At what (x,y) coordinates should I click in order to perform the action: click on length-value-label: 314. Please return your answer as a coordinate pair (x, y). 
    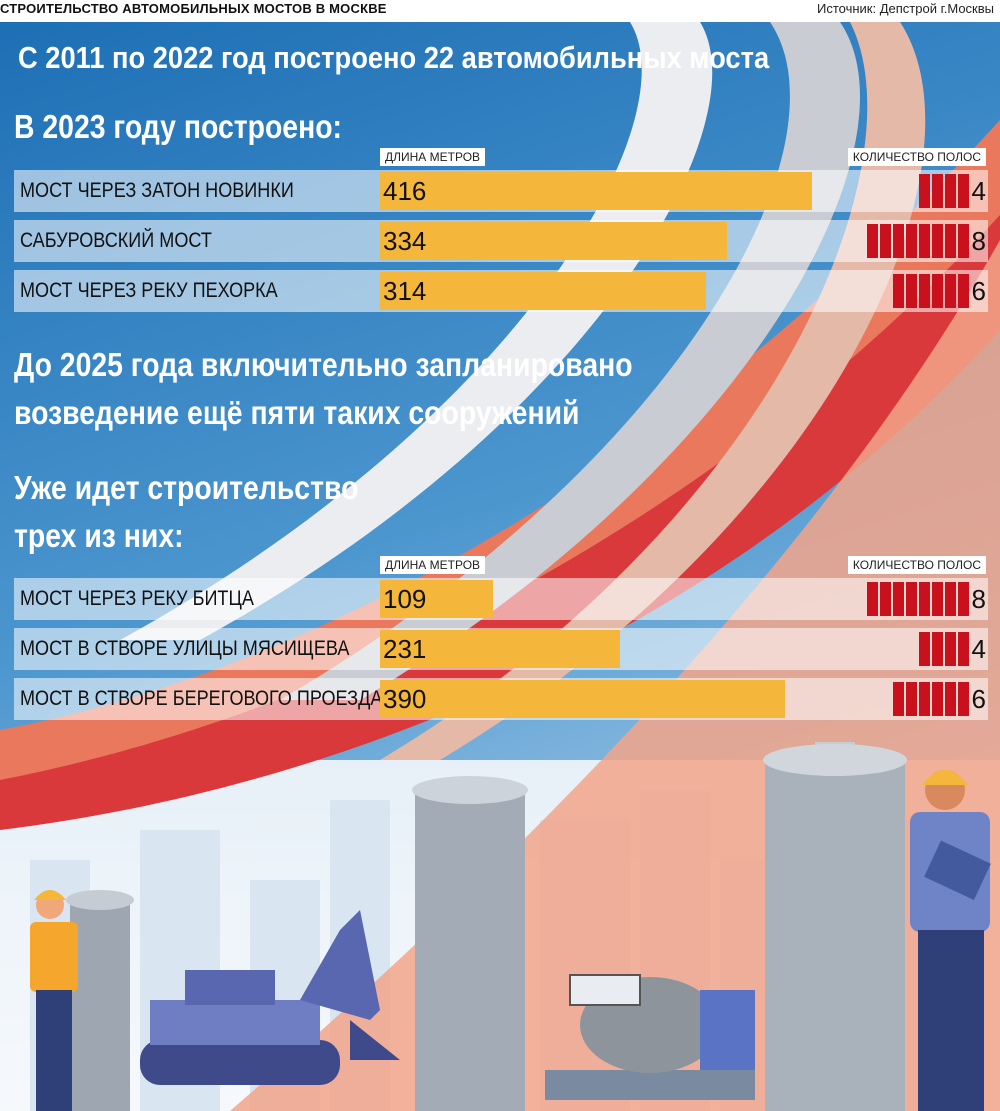
    Looking at the image, I should click on (405, 291).